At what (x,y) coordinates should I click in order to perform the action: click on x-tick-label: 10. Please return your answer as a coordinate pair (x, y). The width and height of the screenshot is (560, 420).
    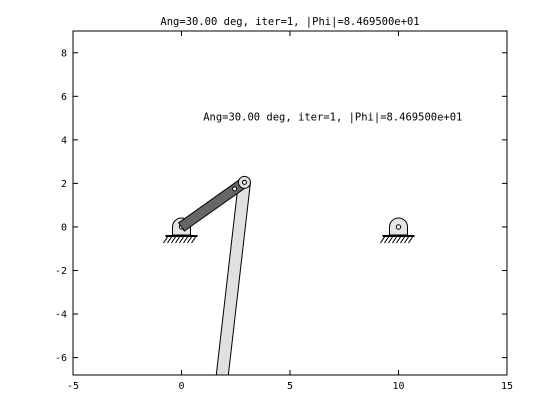
    Looking at the image, I should click on (398, 386).